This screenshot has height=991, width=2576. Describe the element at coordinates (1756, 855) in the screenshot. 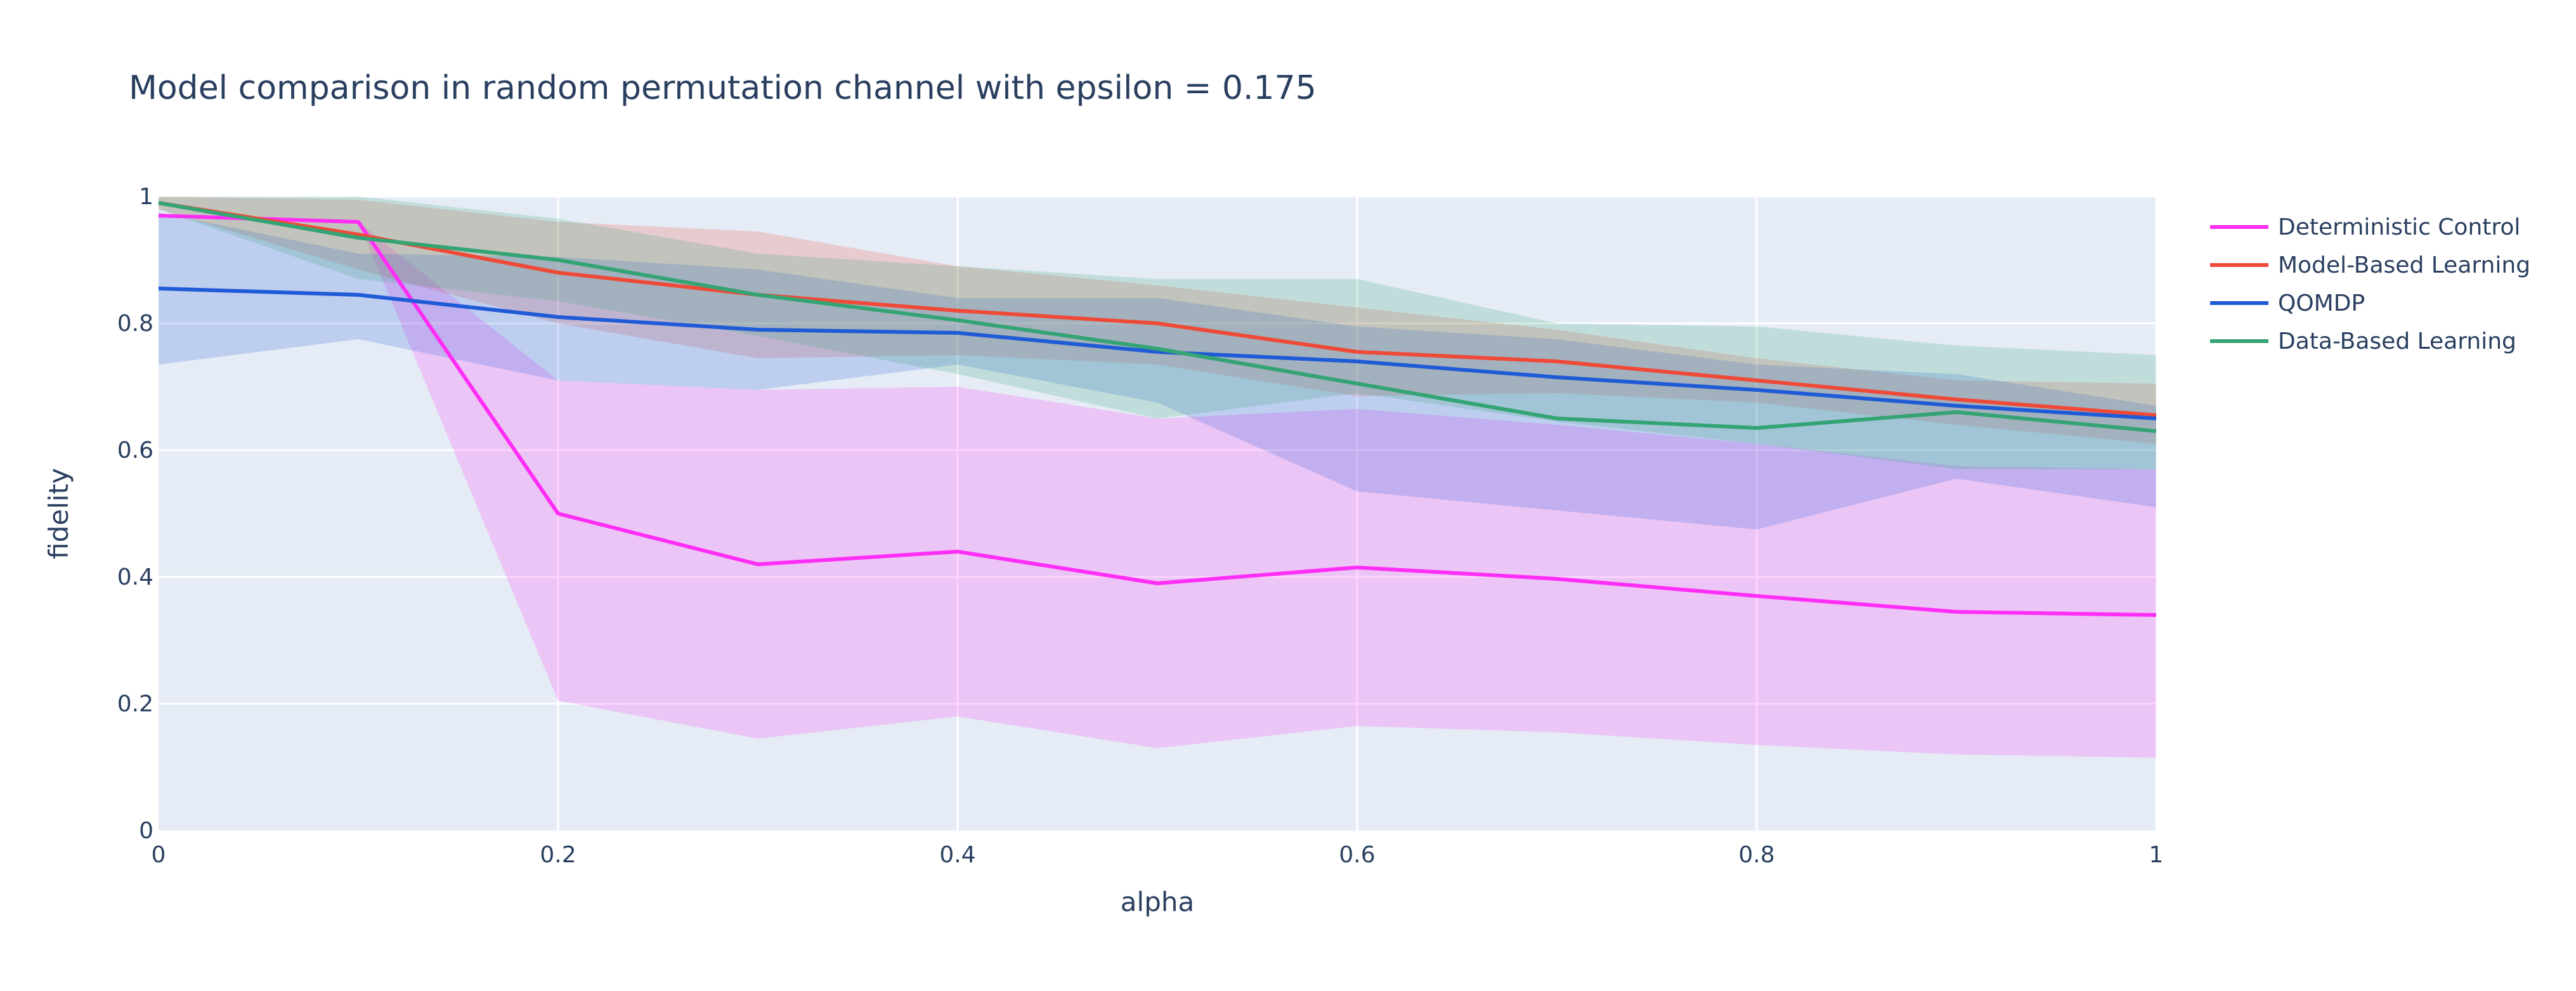

I see `x-tick-label: 0.8` at that location.